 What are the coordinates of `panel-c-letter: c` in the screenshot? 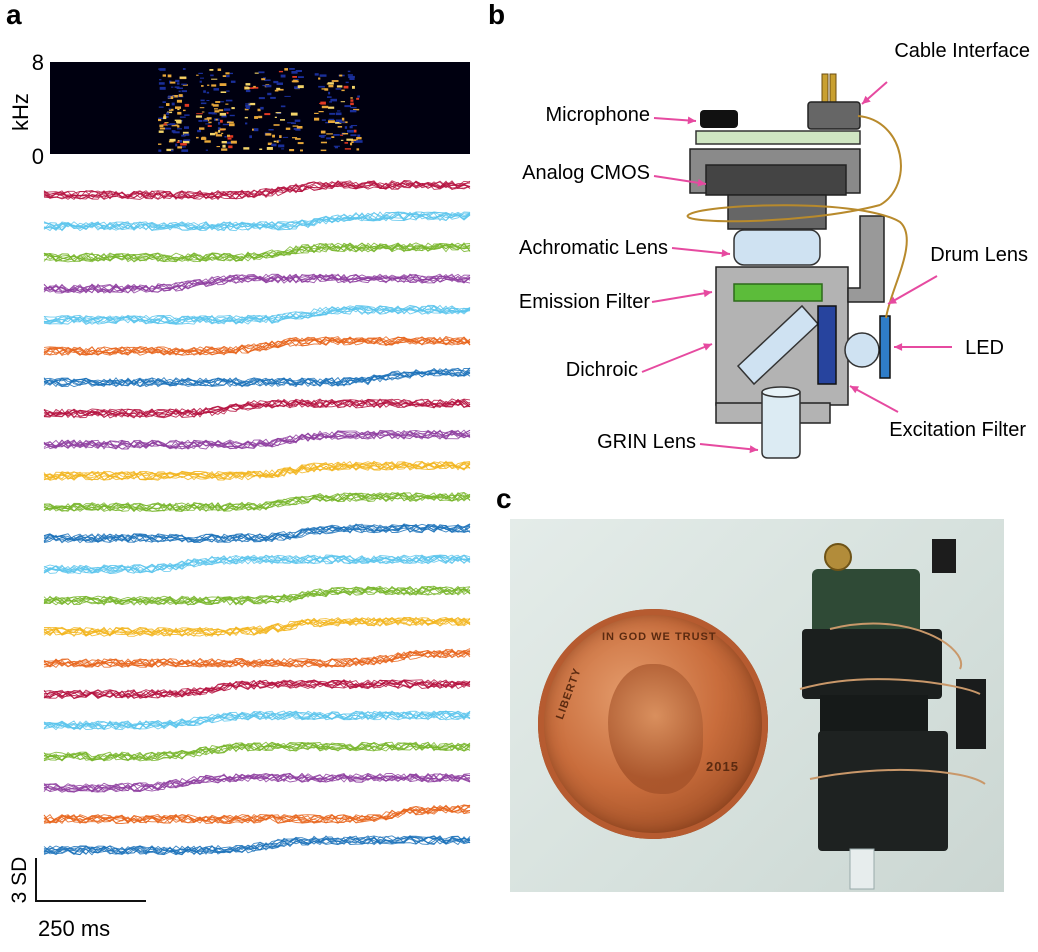 It's located at (504, 498).